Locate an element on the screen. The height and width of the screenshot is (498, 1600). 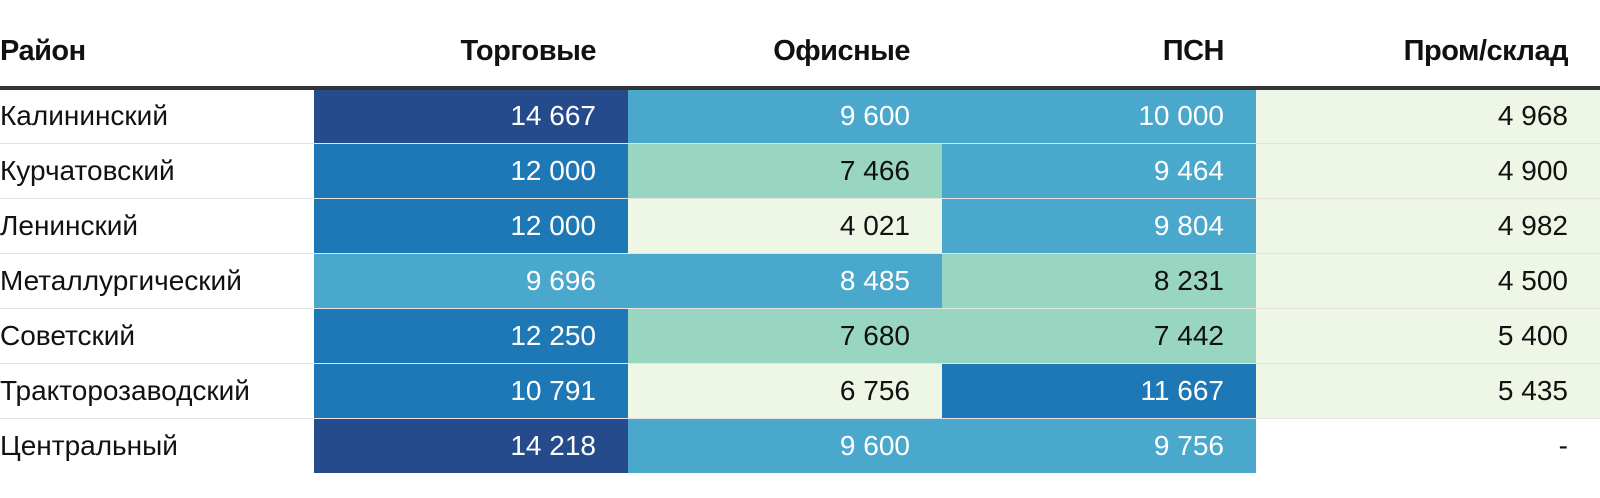
column-header-district: Район is located at coordinates (157, 45).